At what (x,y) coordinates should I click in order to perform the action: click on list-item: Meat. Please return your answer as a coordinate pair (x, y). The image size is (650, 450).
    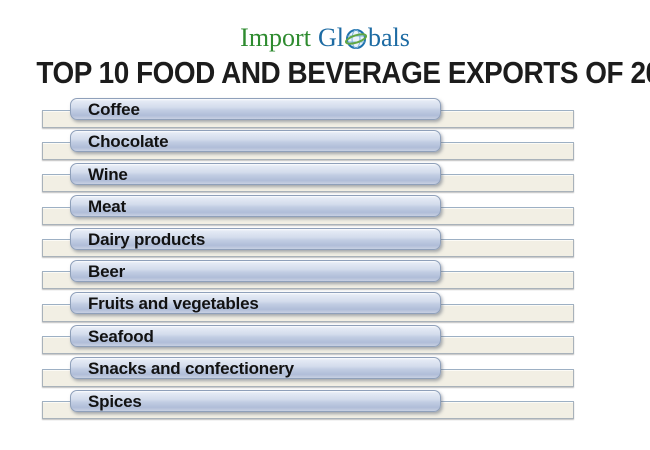
    Looking at the image, I should click on (325, 211).